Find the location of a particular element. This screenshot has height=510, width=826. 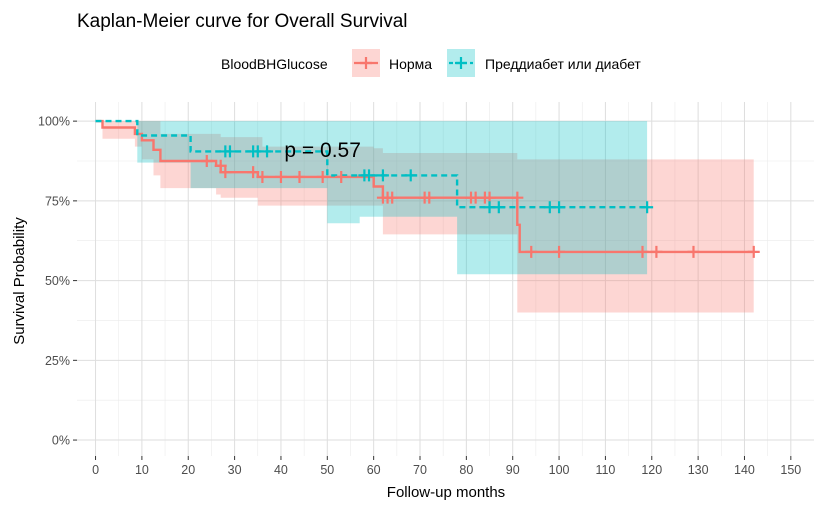

legend-title: BloodBHGlucose is located at coordinates (274, 64).